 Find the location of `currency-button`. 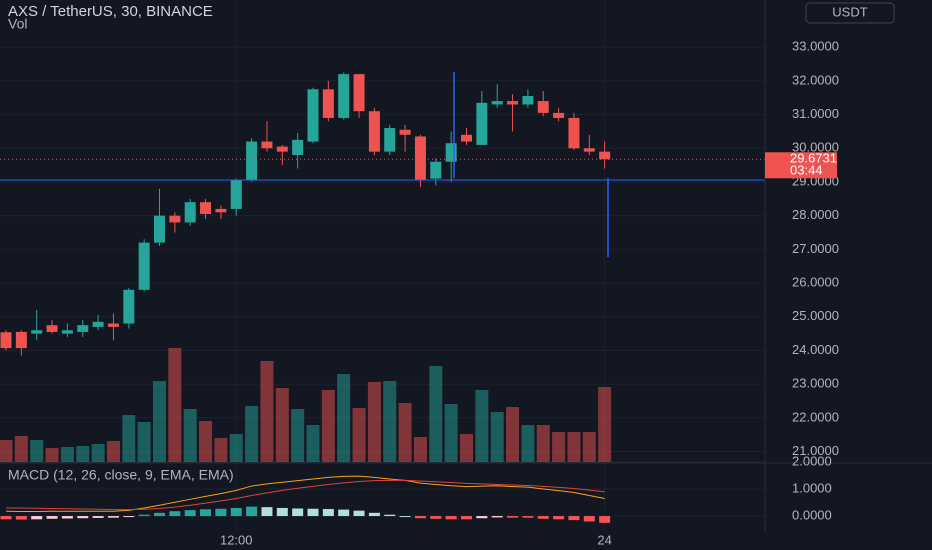

currency-button is located at coordinates (850, 13).